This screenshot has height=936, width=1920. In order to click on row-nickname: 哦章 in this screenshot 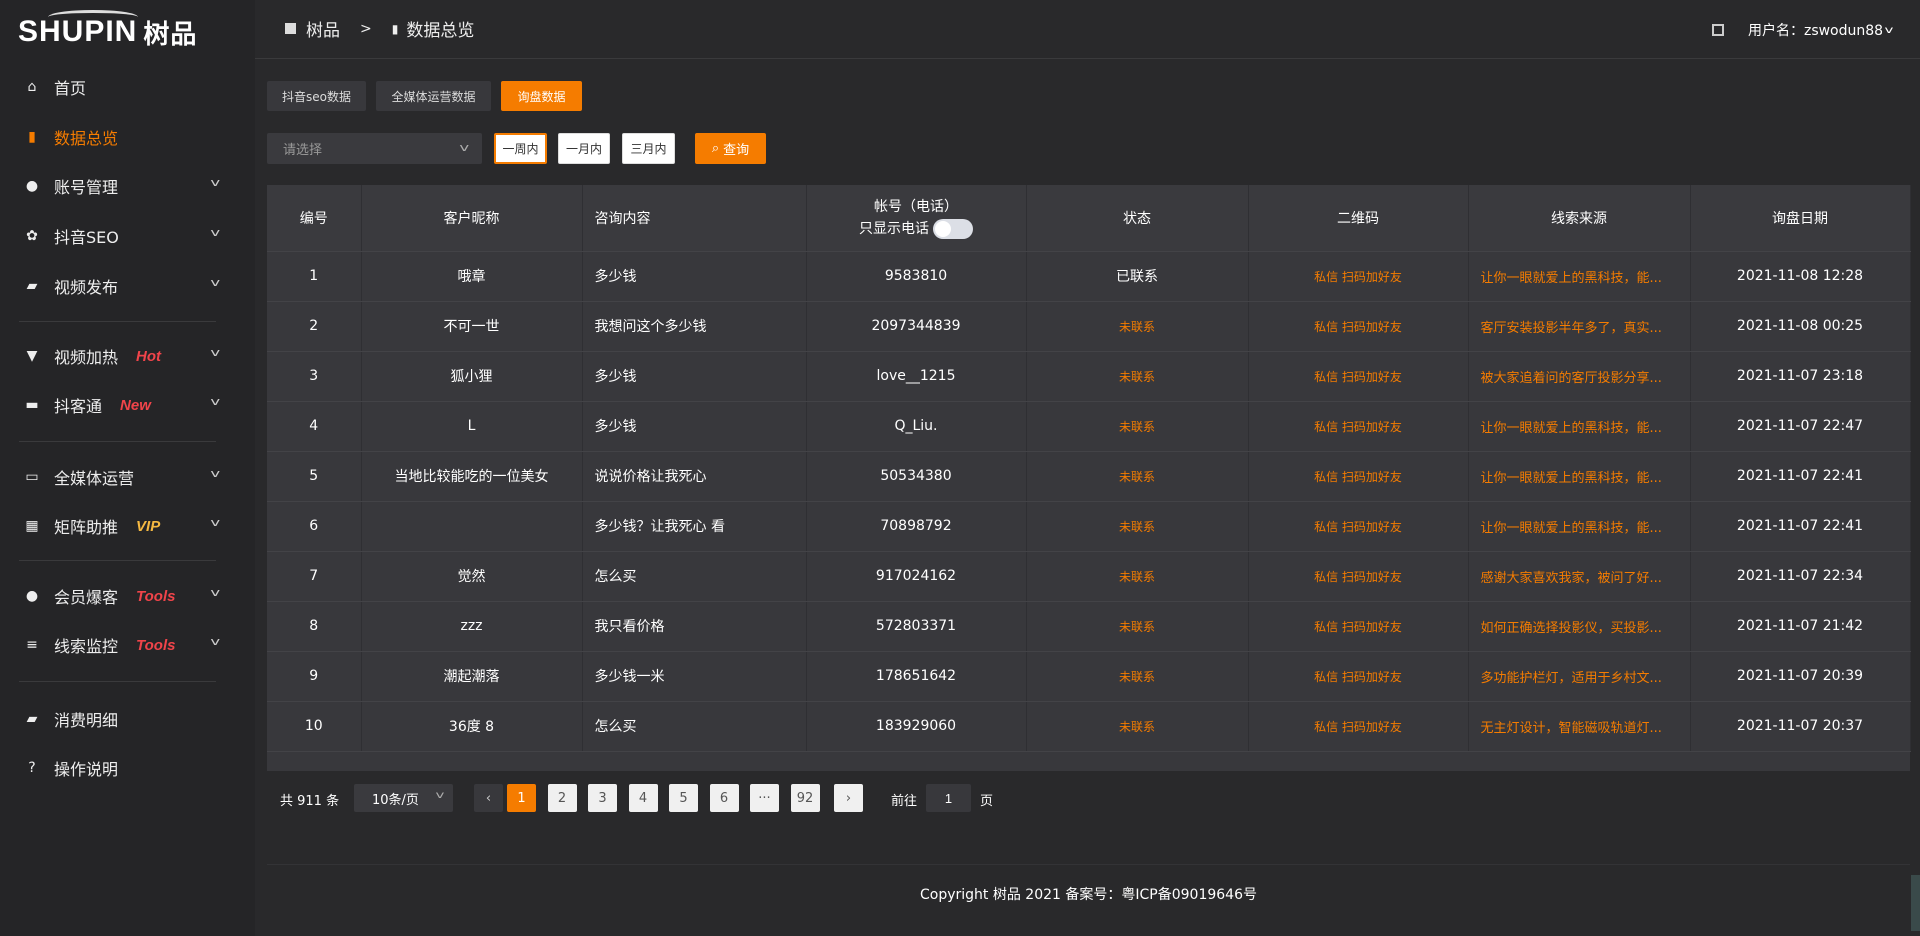, I will do `click(472, 276)`.